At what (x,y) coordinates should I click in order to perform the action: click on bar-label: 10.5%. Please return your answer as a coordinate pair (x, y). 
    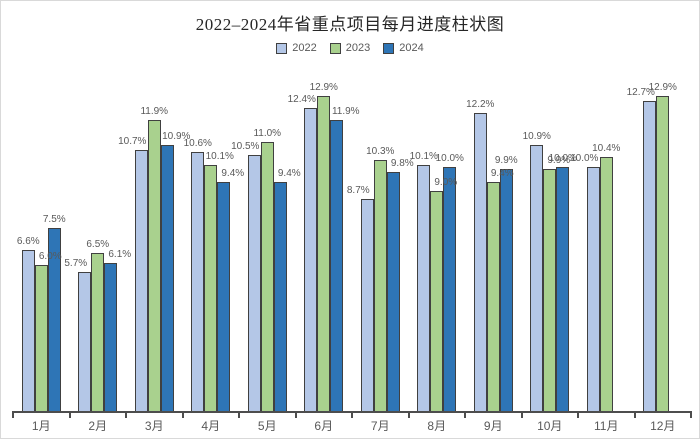
    Looking at the image, I should click on (245, 146).